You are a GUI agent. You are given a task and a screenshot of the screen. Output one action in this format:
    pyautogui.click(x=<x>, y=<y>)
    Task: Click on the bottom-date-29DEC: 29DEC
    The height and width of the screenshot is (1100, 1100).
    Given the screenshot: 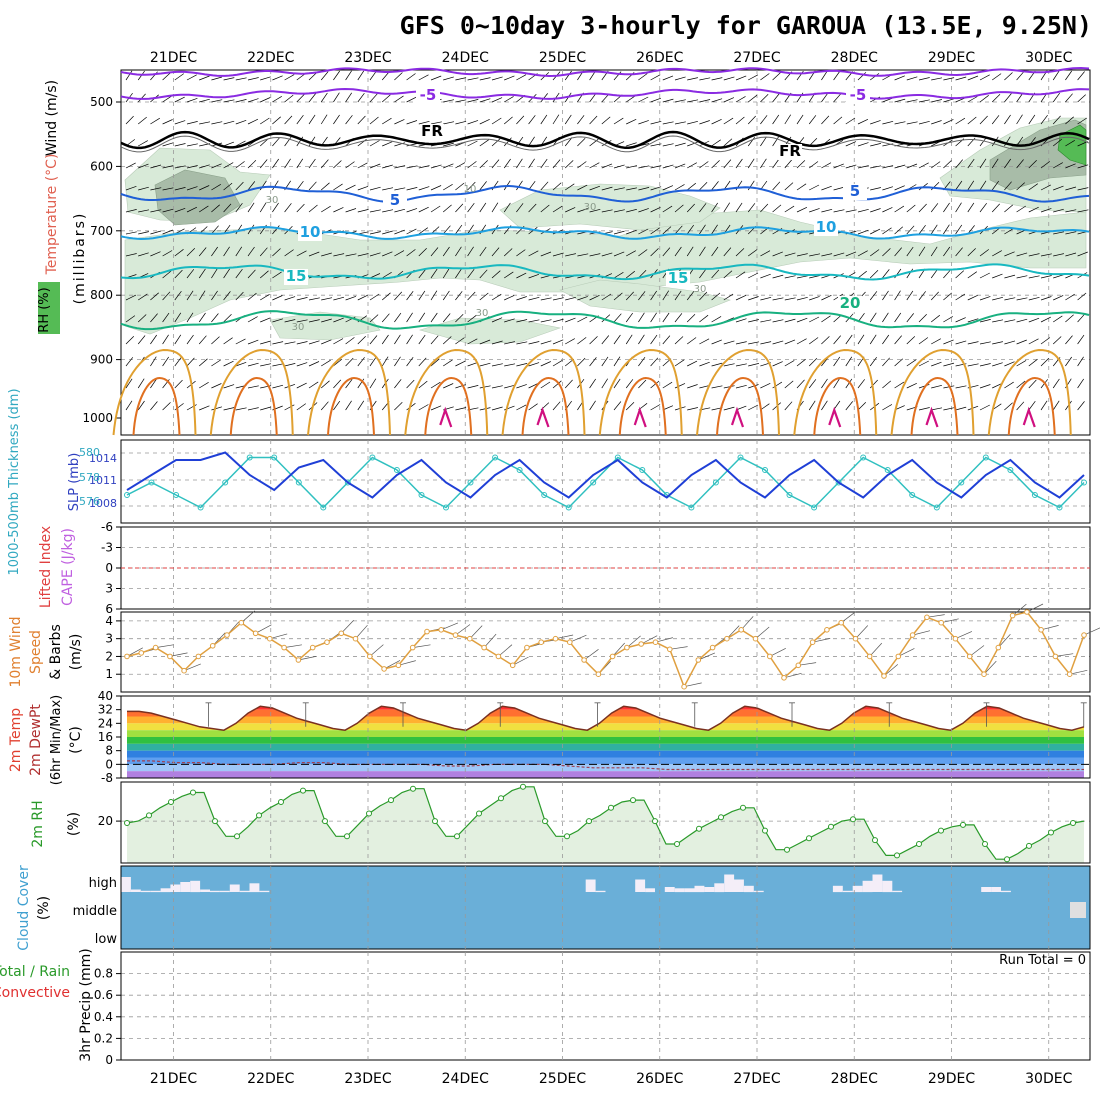 What is the action you would take?
    pyautogui.click(x=951, y=1079)
    